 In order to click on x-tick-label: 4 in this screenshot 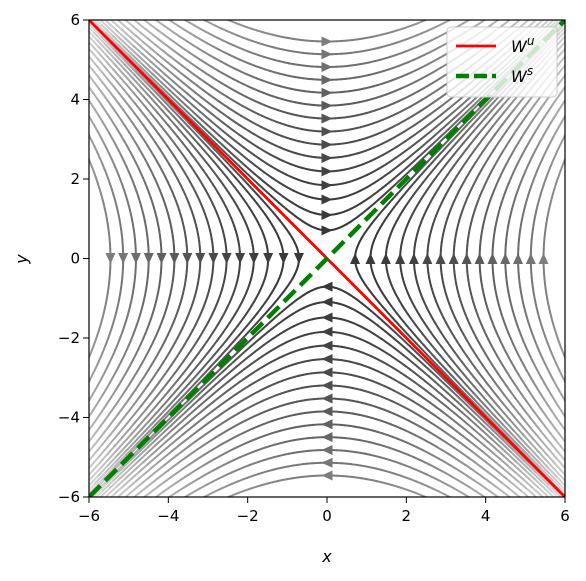, I will do `click(486, 516)`.